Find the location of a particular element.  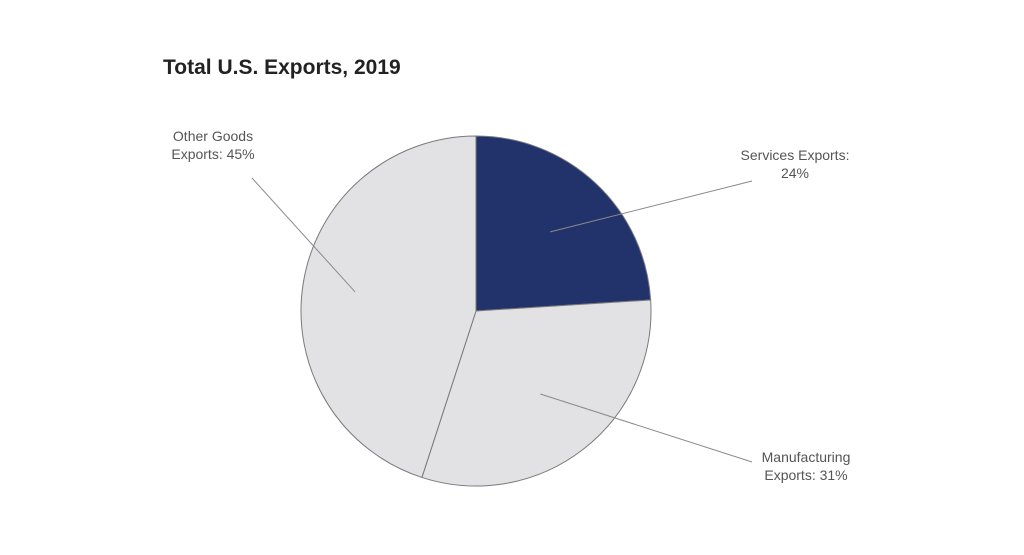

leader-line-manufacturing-exports is located at coordinates (646, 428).